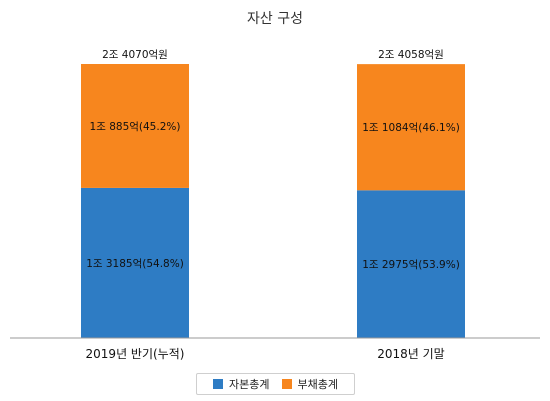 The image size is (550, 401). Describe the element at coordinates (218, 384) in the screenshot. I see `legend-swatch-equity` at that location.